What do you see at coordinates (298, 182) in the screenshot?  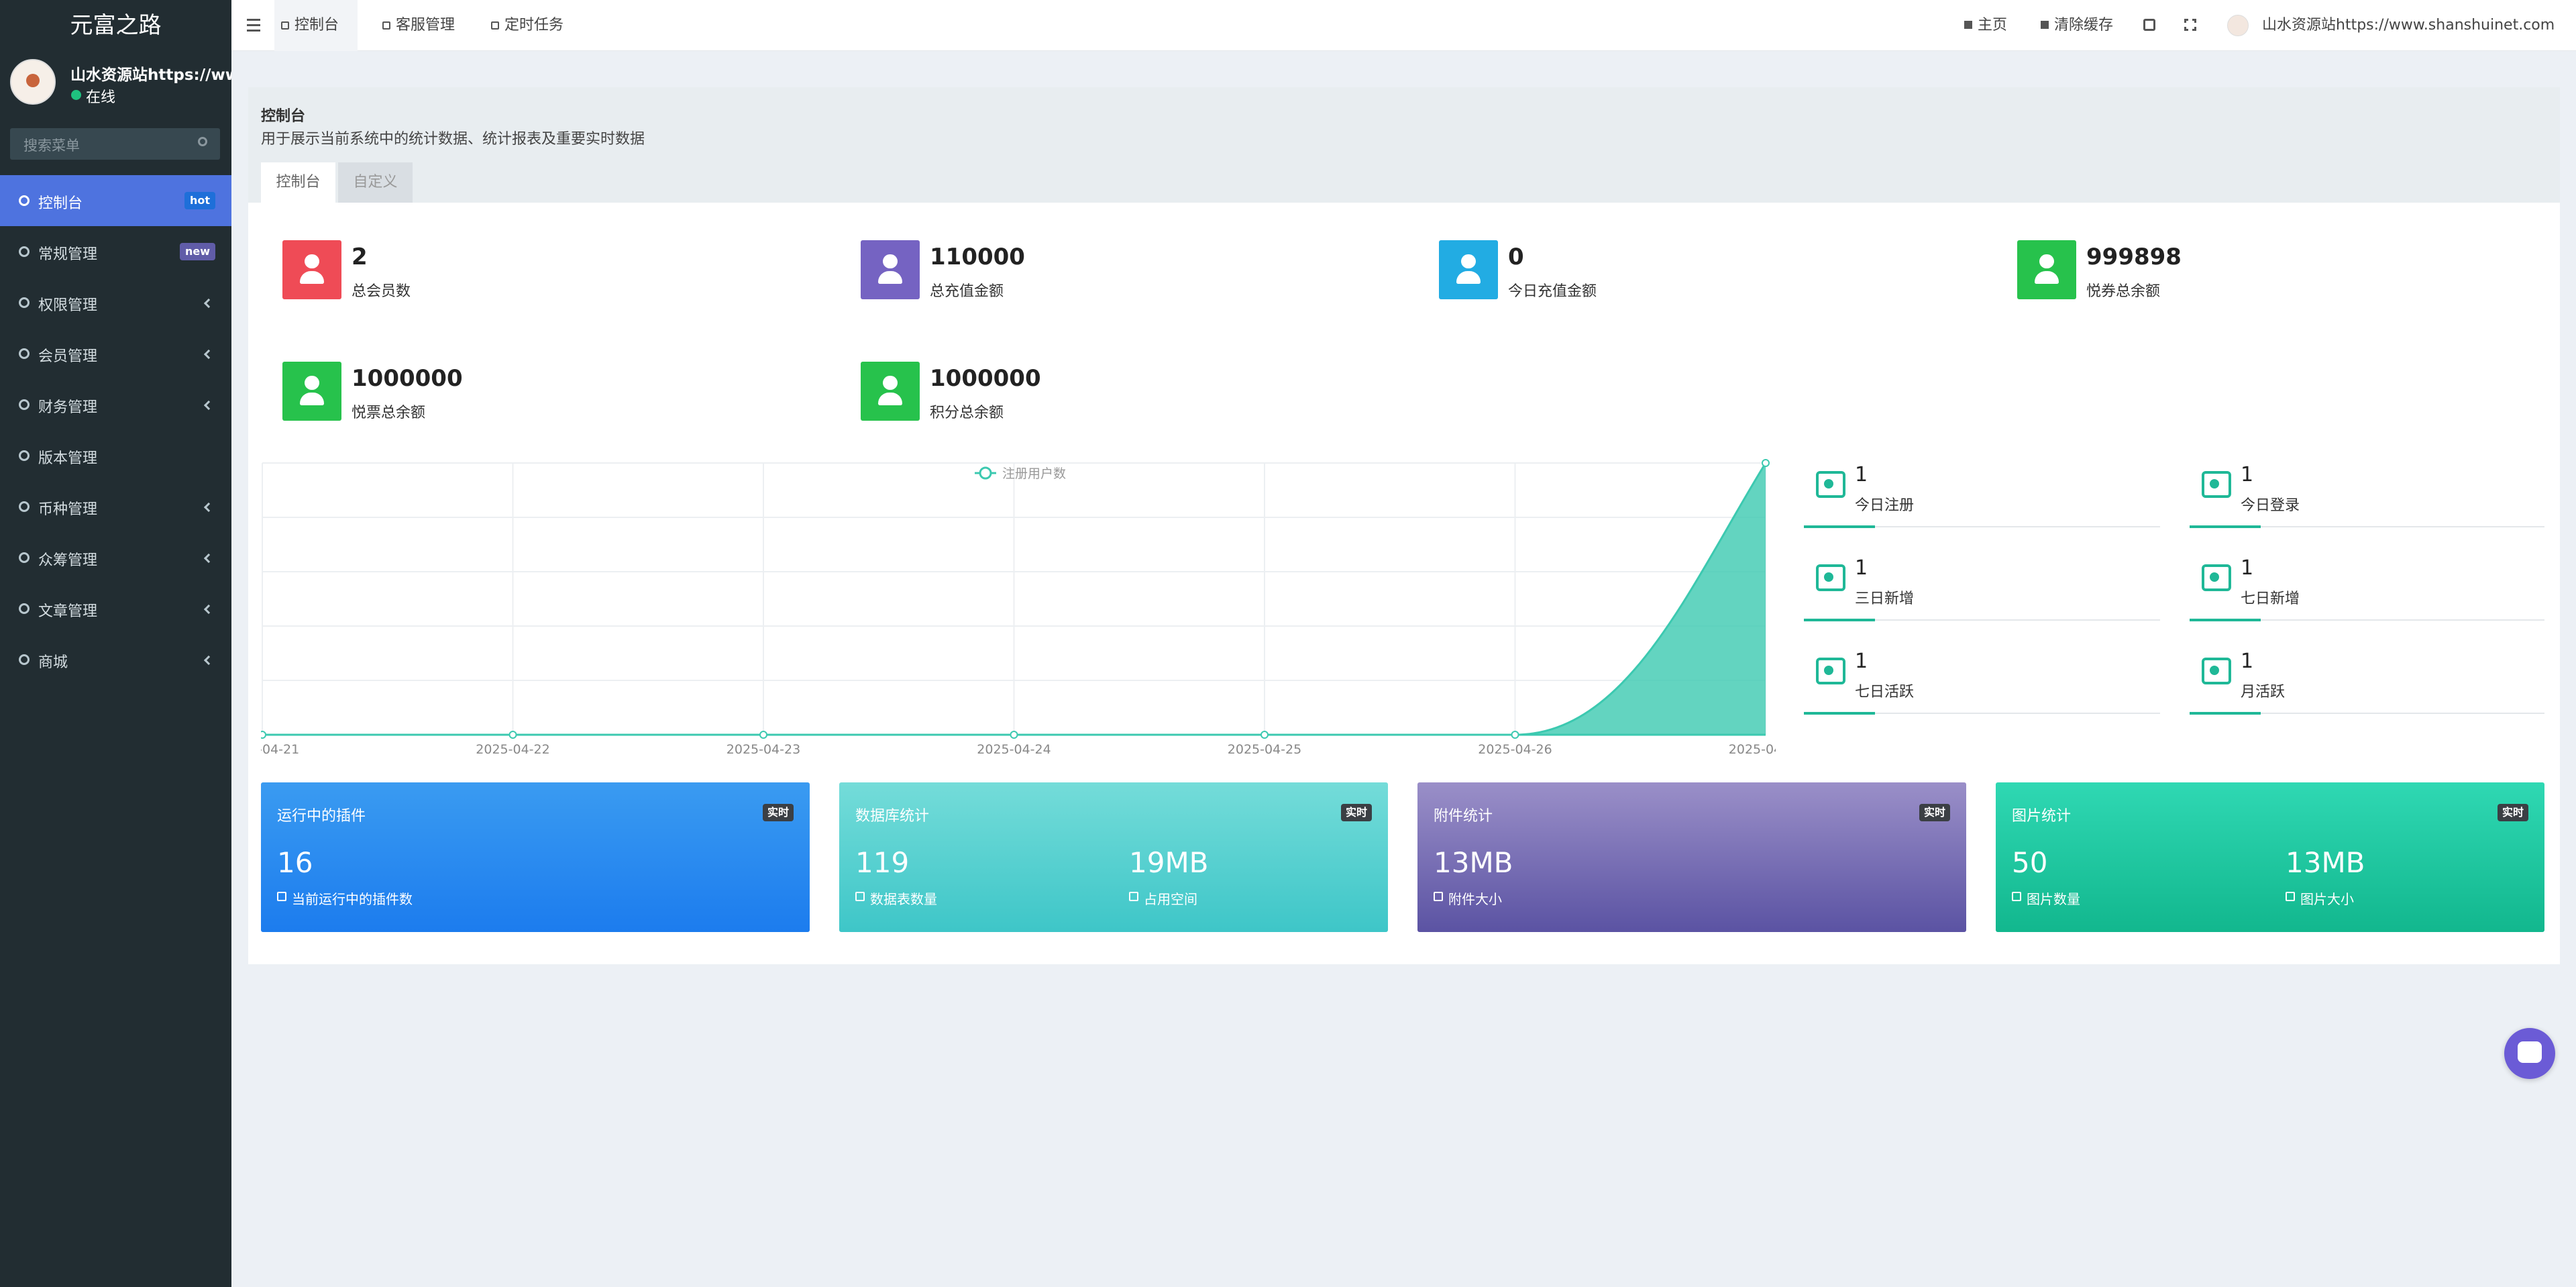 I see `page-tab: 控制台` at bounding box center [298, 182].